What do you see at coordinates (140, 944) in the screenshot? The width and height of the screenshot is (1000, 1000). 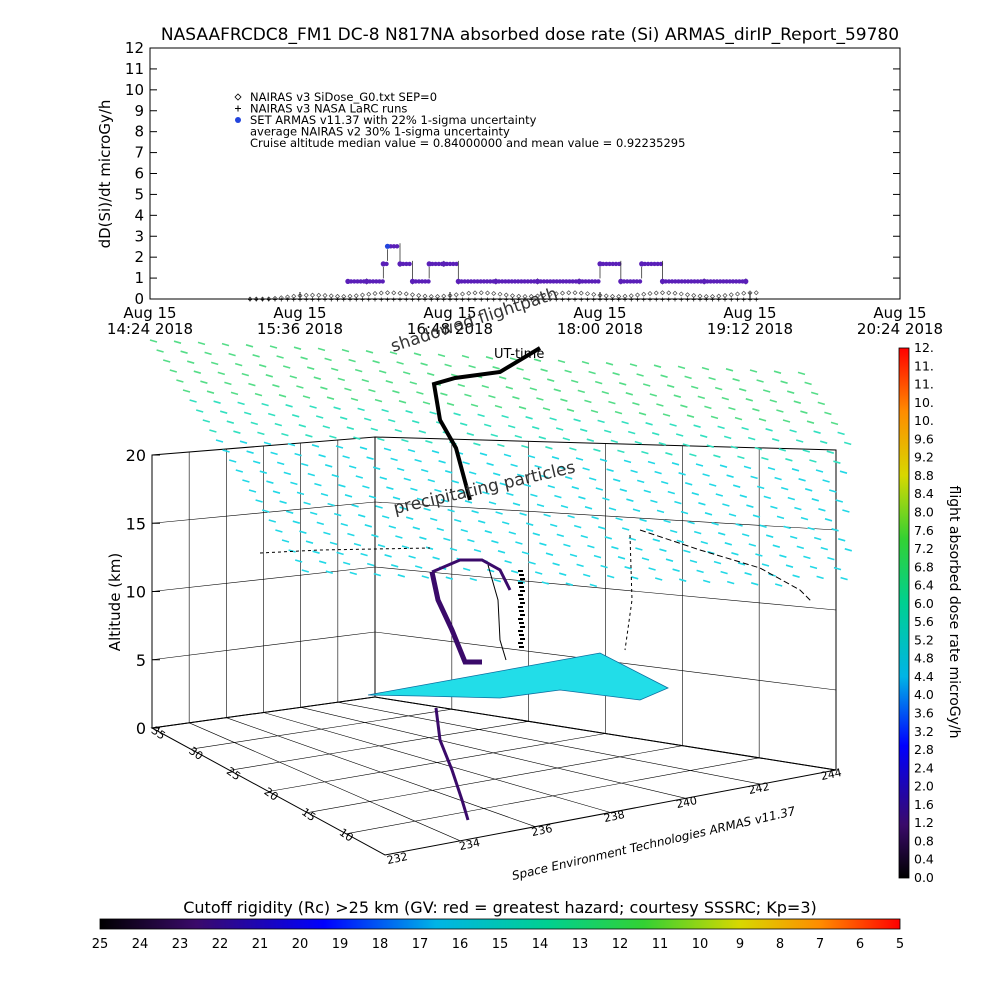 I see `rigidity-tick-label: 24` at bounding box center [140, 944].